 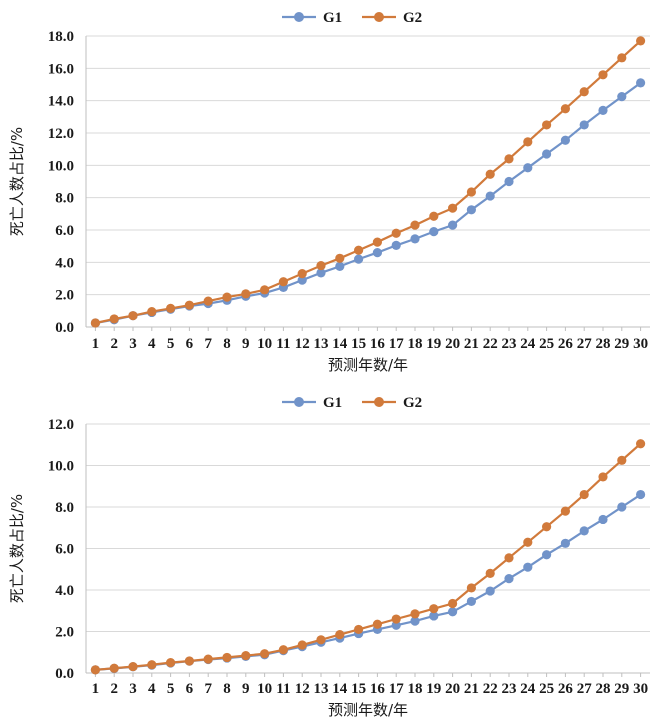 I want to click on y-tick-label: 12.0, so click(x=61, y=134).